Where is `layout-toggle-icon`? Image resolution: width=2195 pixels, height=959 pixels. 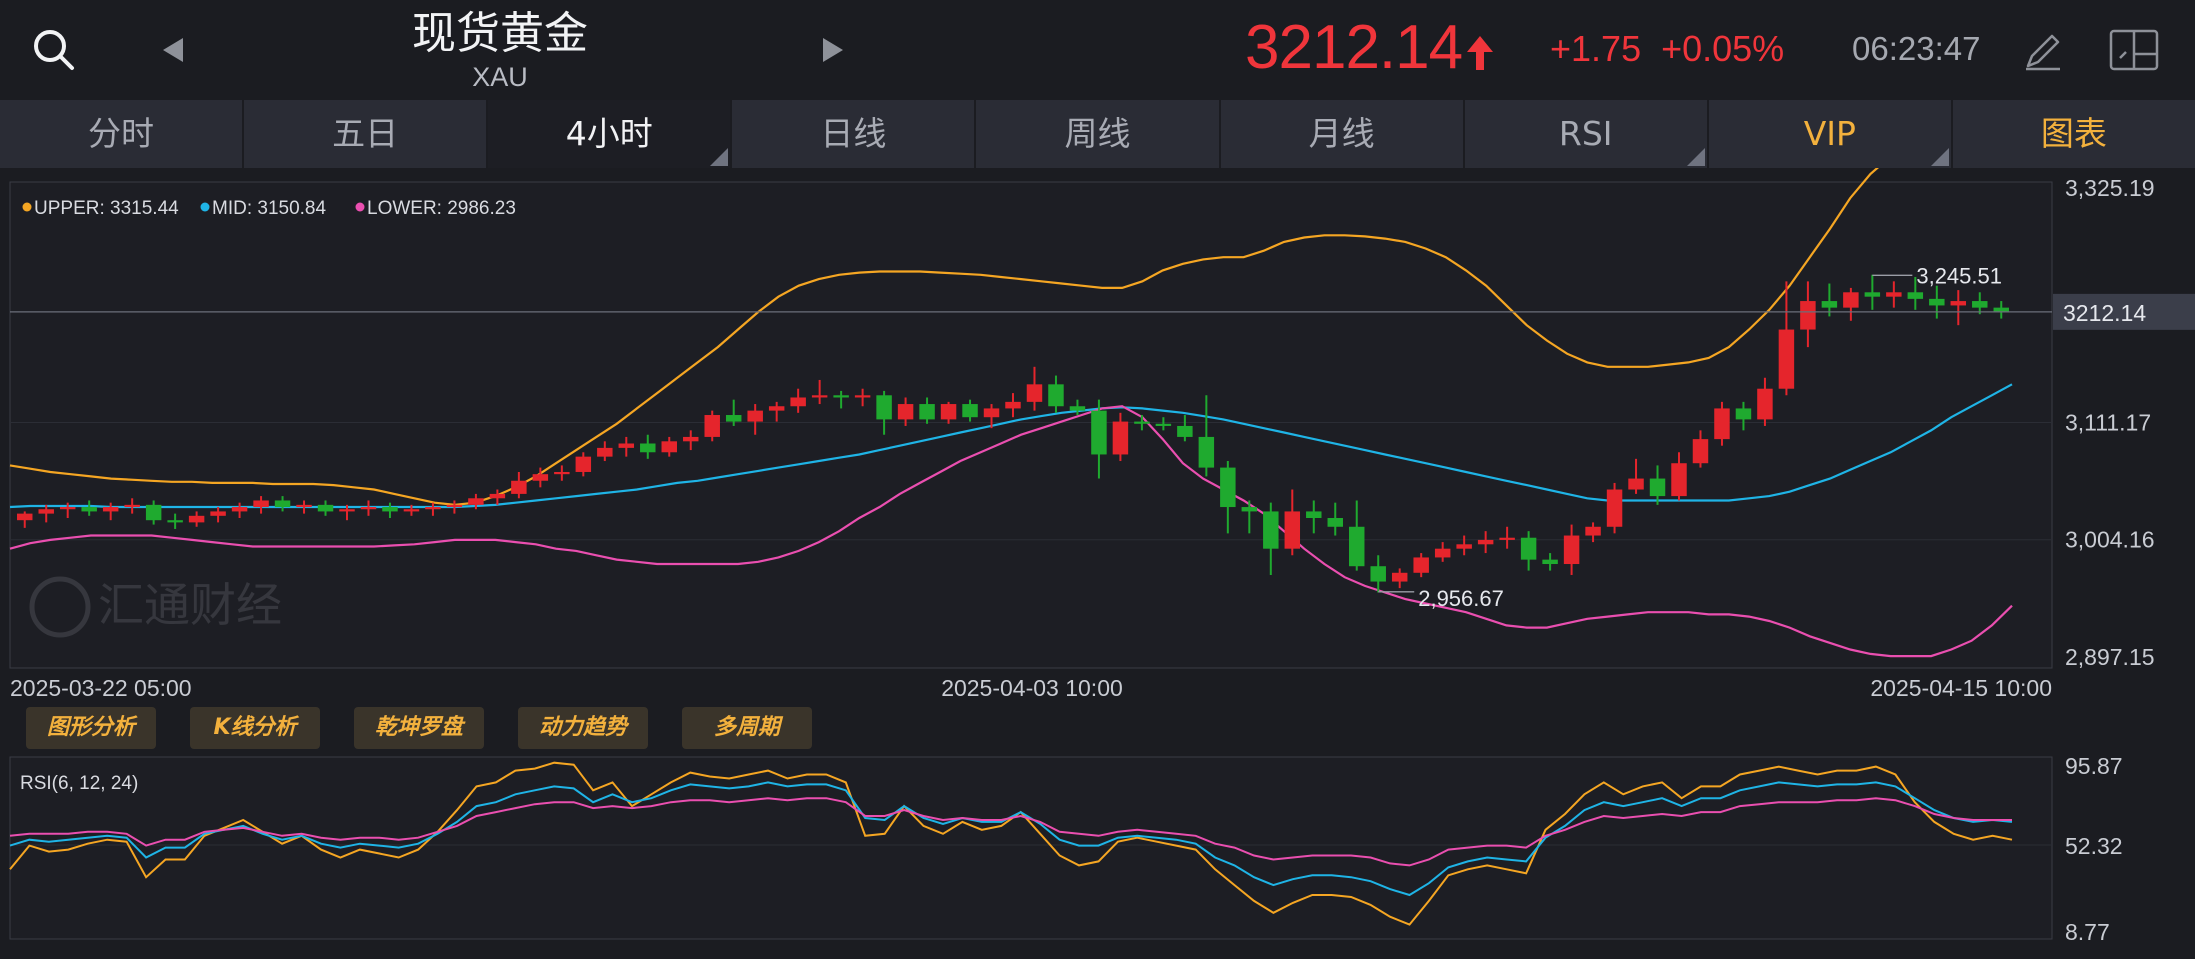
layout-toggle-icon is located at coordinates (2134, 50).